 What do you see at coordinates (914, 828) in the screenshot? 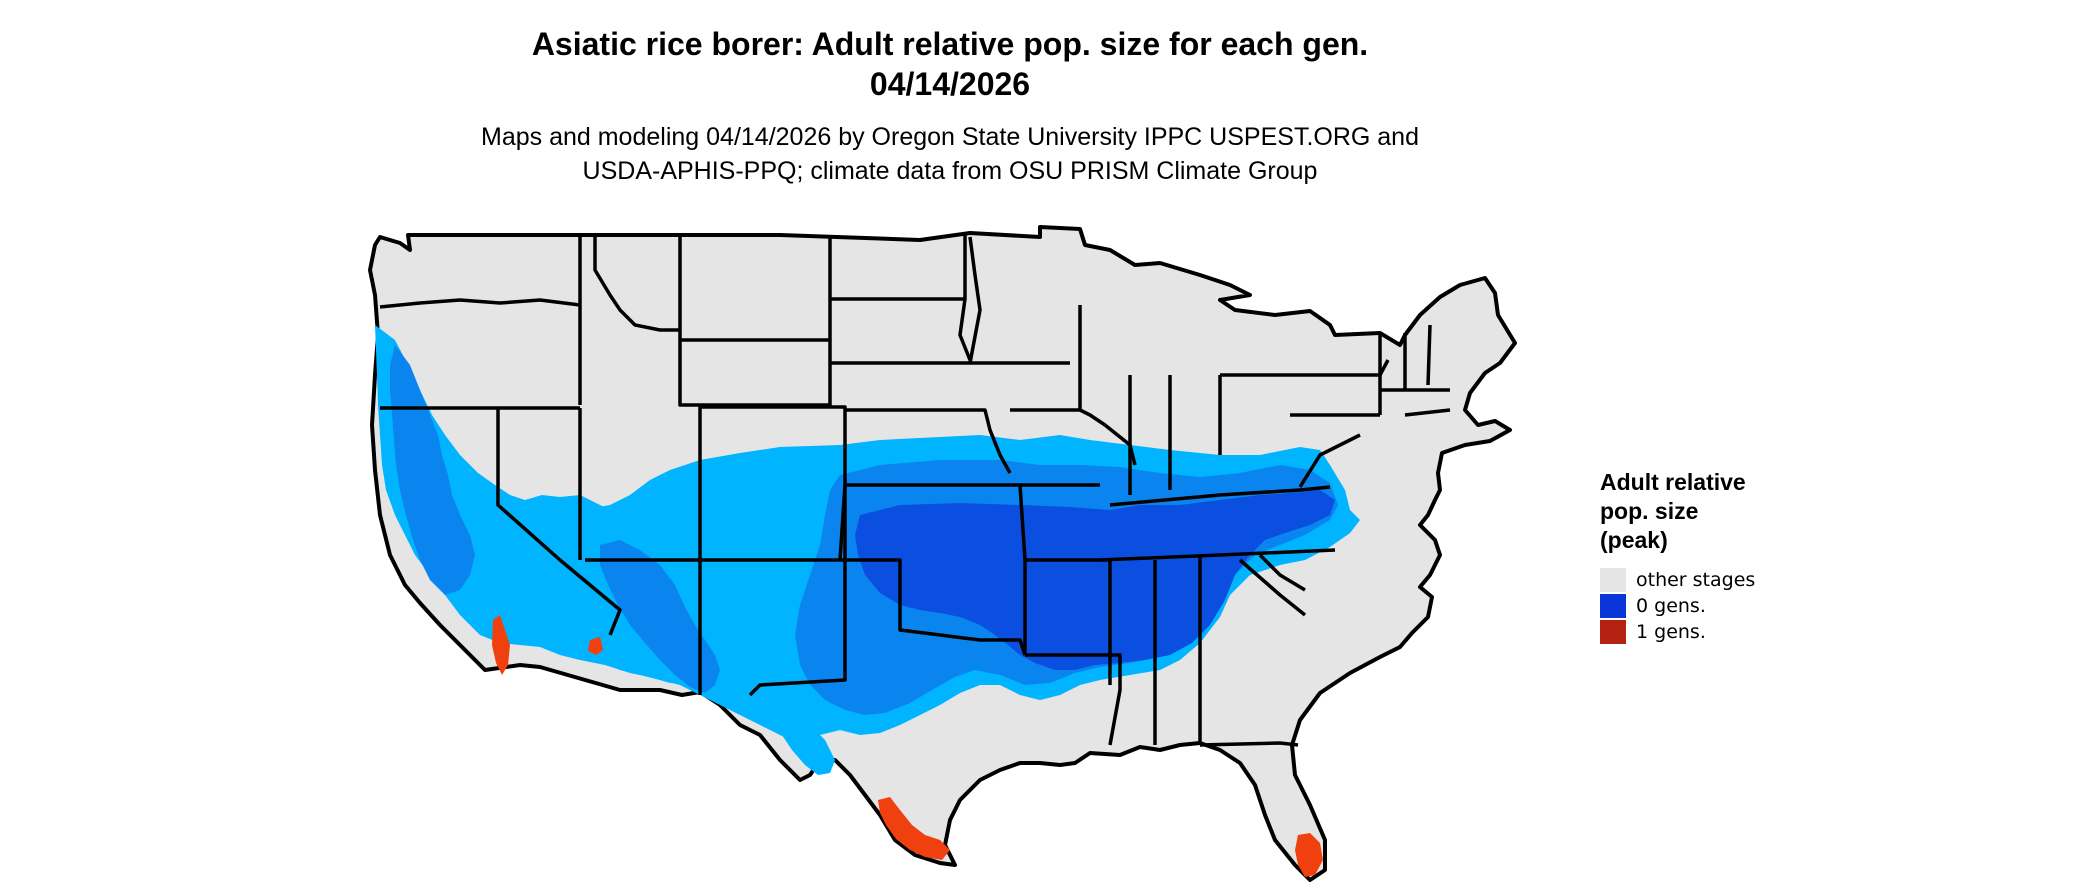
I see `zone-red-tx` at bounding box center [914, 828].